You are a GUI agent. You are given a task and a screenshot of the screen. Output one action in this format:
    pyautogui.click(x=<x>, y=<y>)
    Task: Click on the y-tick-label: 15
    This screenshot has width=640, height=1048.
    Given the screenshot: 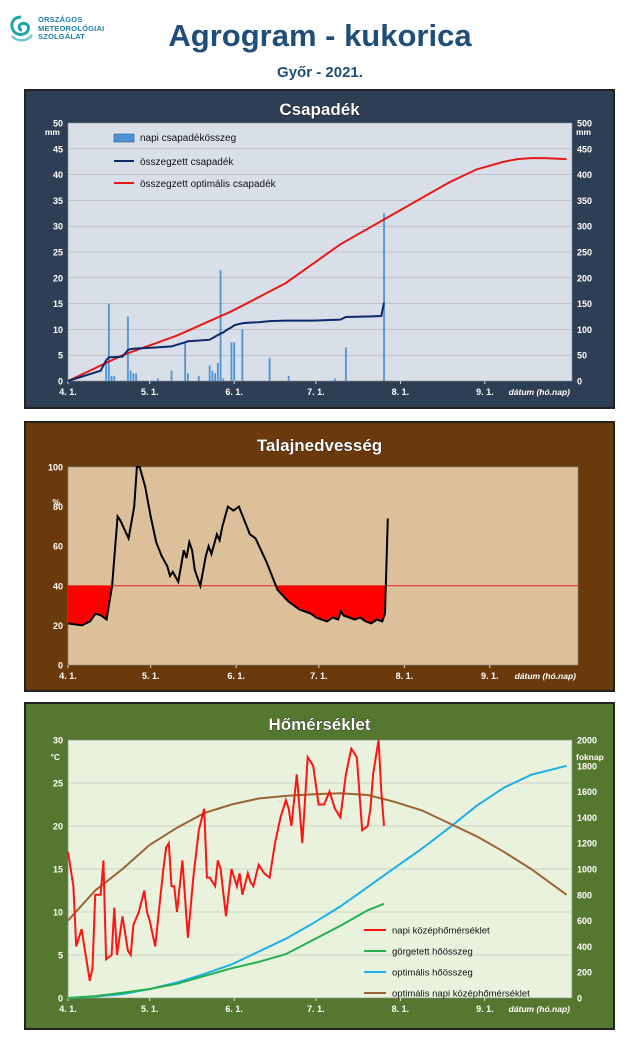 What is the action you would take?
    pyautogui.click(x=58, y=870)
    